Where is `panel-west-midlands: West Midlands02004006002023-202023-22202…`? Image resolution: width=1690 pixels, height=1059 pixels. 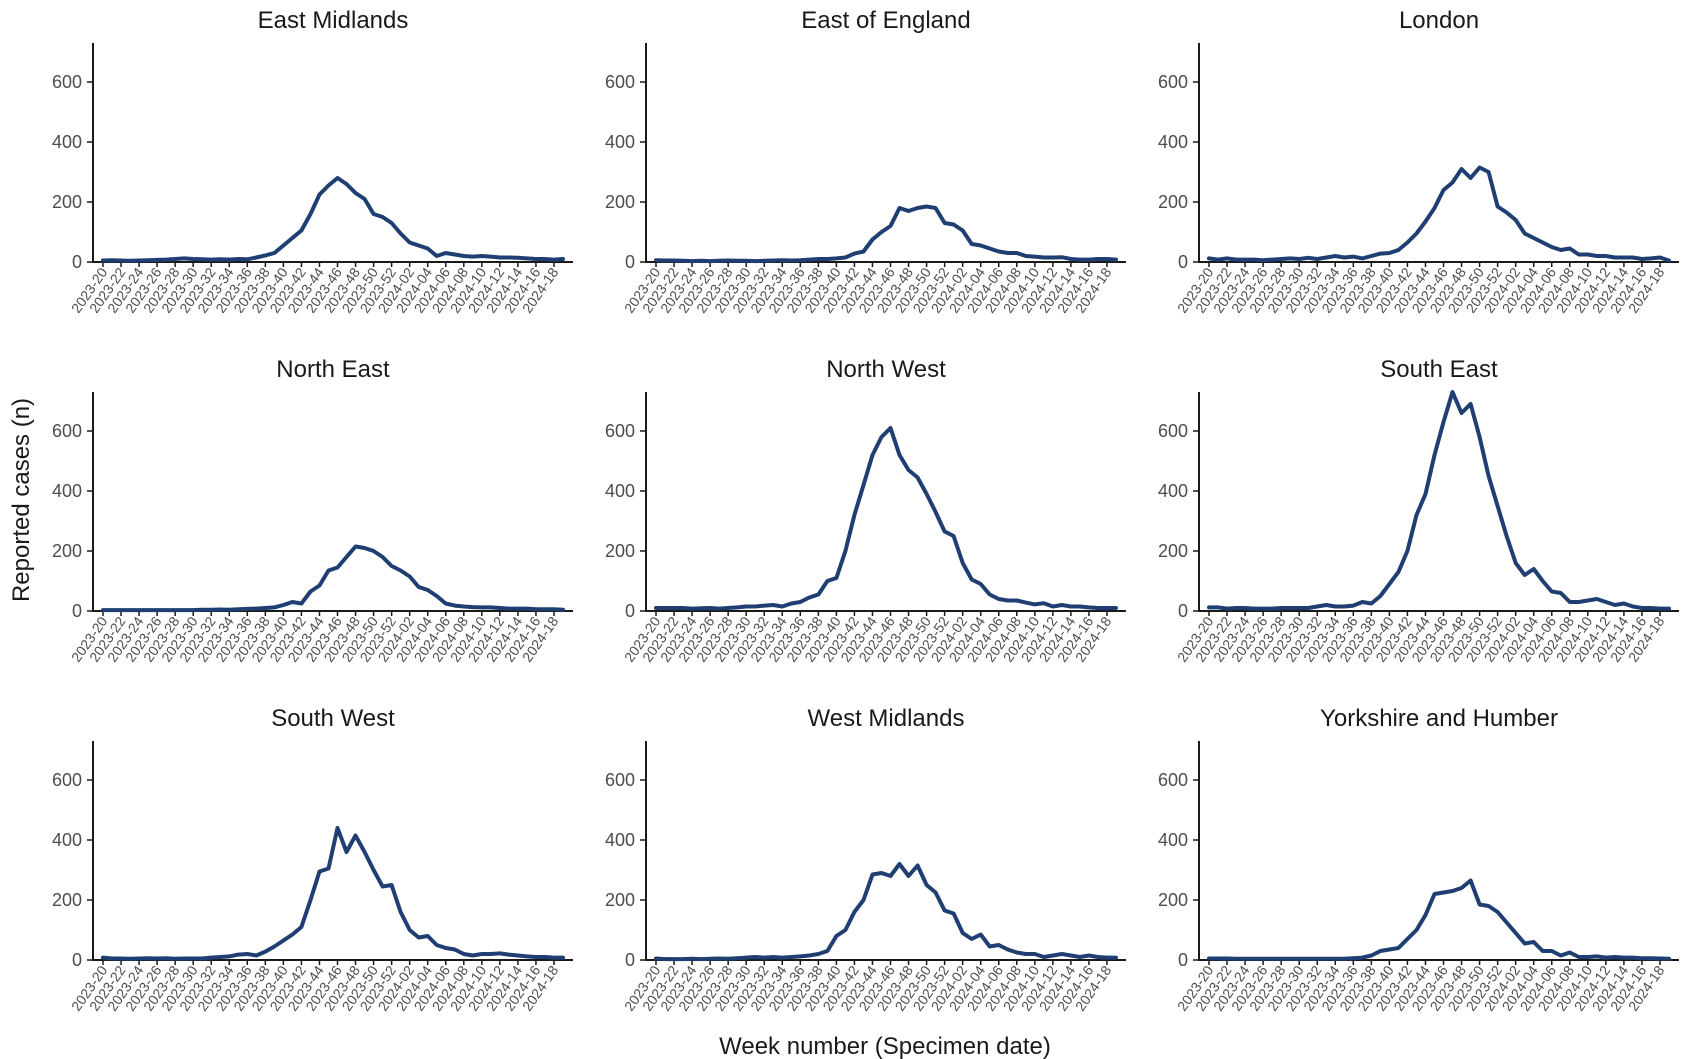 panel-west-midlands: West Midlands02004006002023-202023-22202… is located at coordinates (865, 859).